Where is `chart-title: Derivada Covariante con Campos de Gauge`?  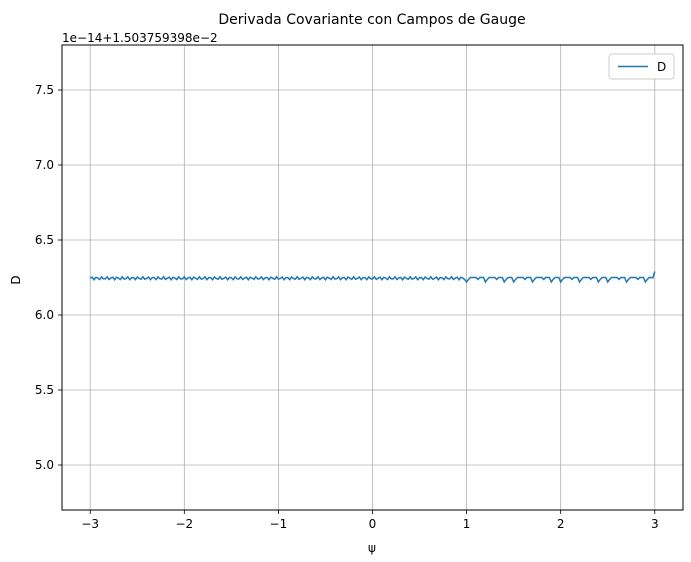 chart-title: Derivada Covariante con Campos de Gauge is located at coordinates (371, 20).